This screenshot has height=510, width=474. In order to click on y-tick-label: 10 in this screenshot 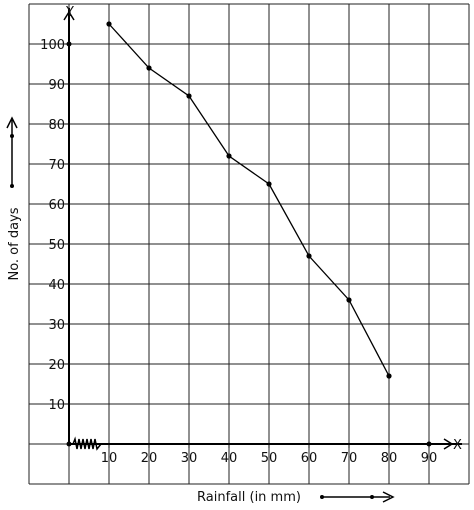, I will do `click(56, 405)`.